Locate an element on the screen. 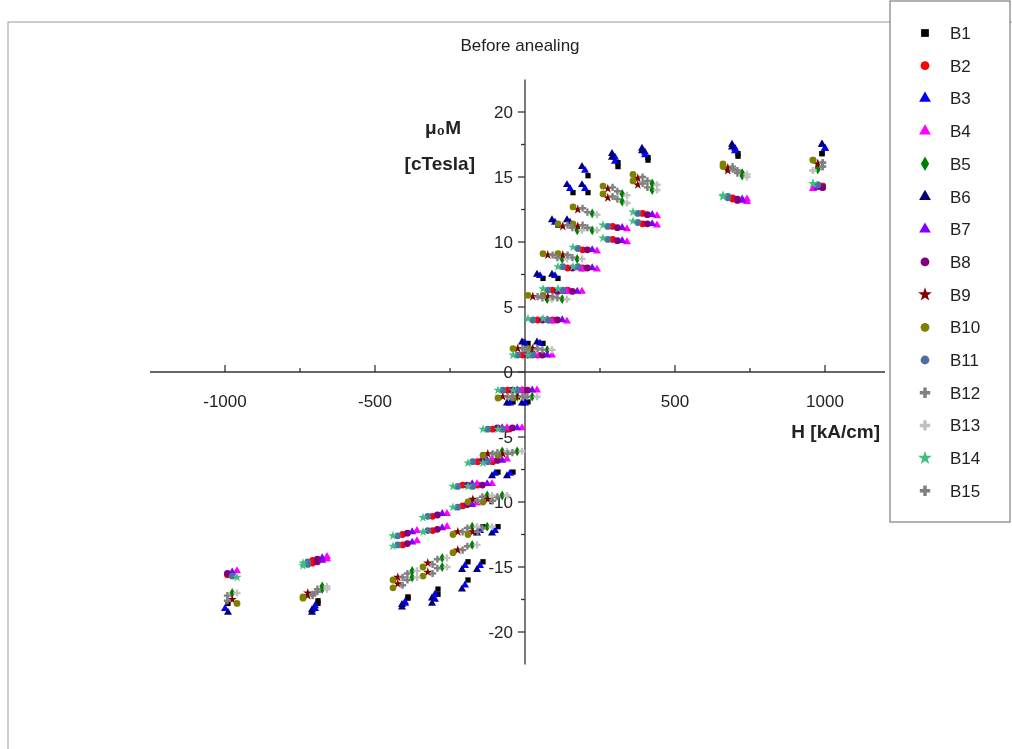  chart-title: Before anealing is located at coordinates (520, 45).